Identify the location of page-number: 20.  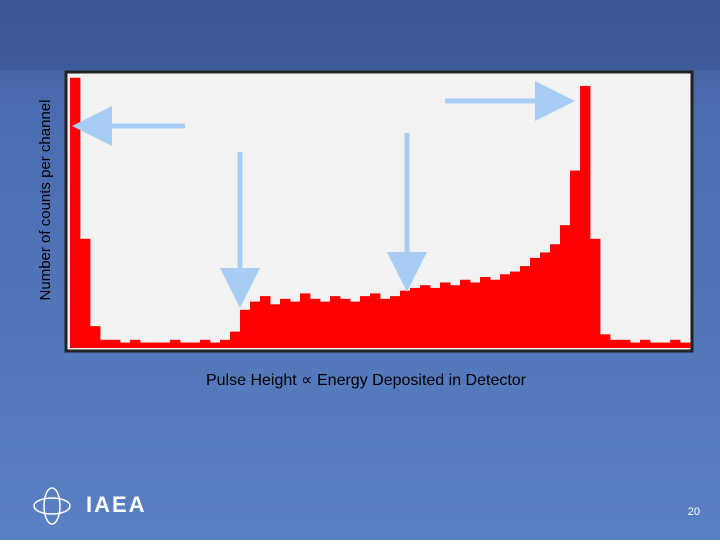
(694, 512).